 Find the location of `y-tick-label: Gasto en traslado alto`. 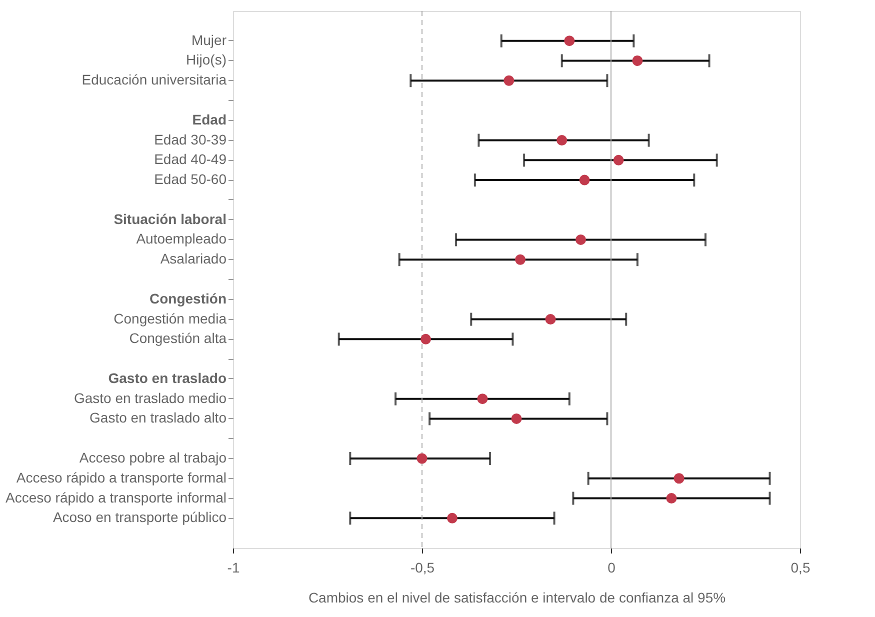

y-tick-label: Gasto en traslado alto is located at coordinates (158, 418).